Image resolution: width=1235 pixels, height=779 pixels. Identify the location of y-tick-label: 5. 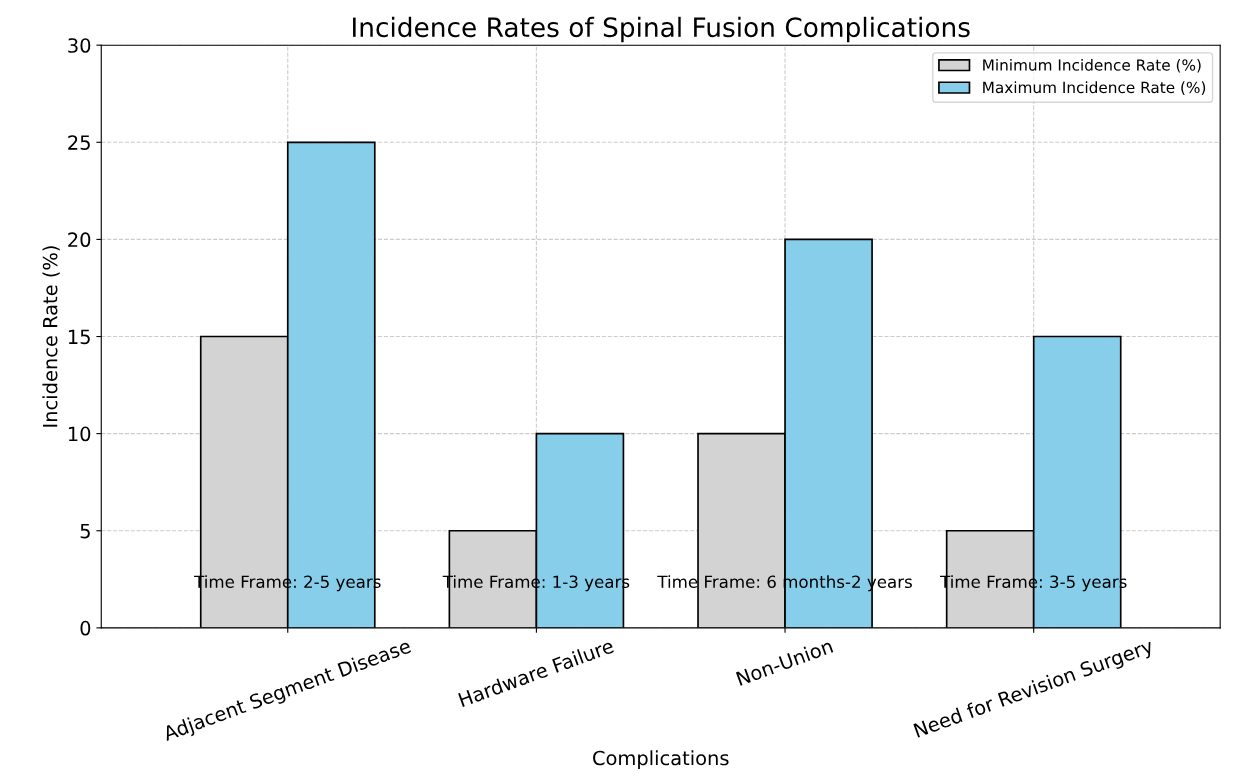
(85, 531).